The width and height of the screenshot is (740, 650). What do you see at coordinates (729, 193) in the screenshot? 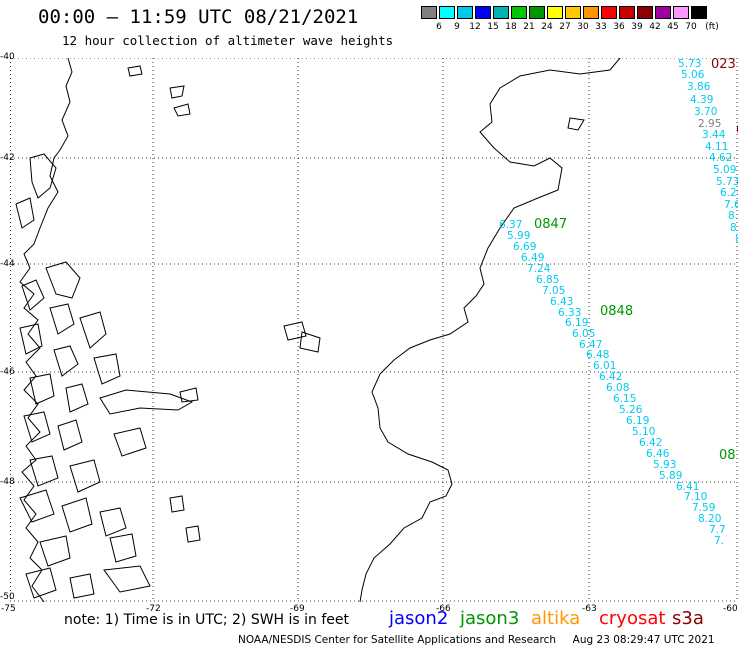
I see `wave-height-value: 6.26` at bounding box center [729, 193].